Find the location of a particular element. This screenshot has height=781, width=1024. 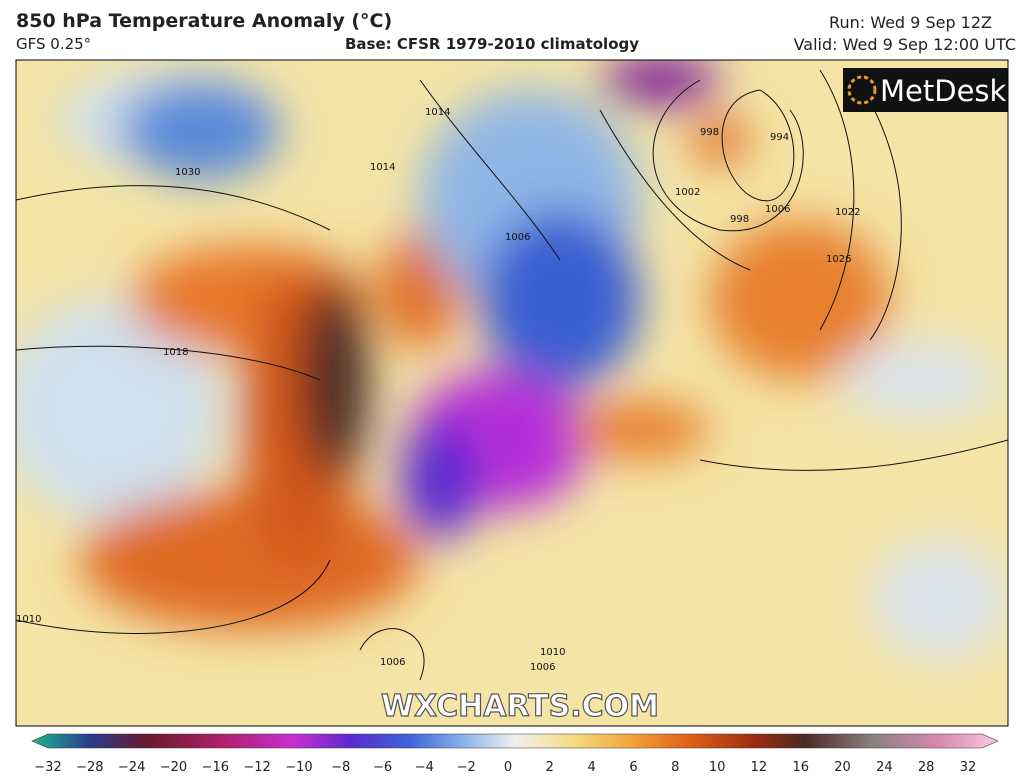

colorbar-label: −6 is located at coordinates (382, 767).